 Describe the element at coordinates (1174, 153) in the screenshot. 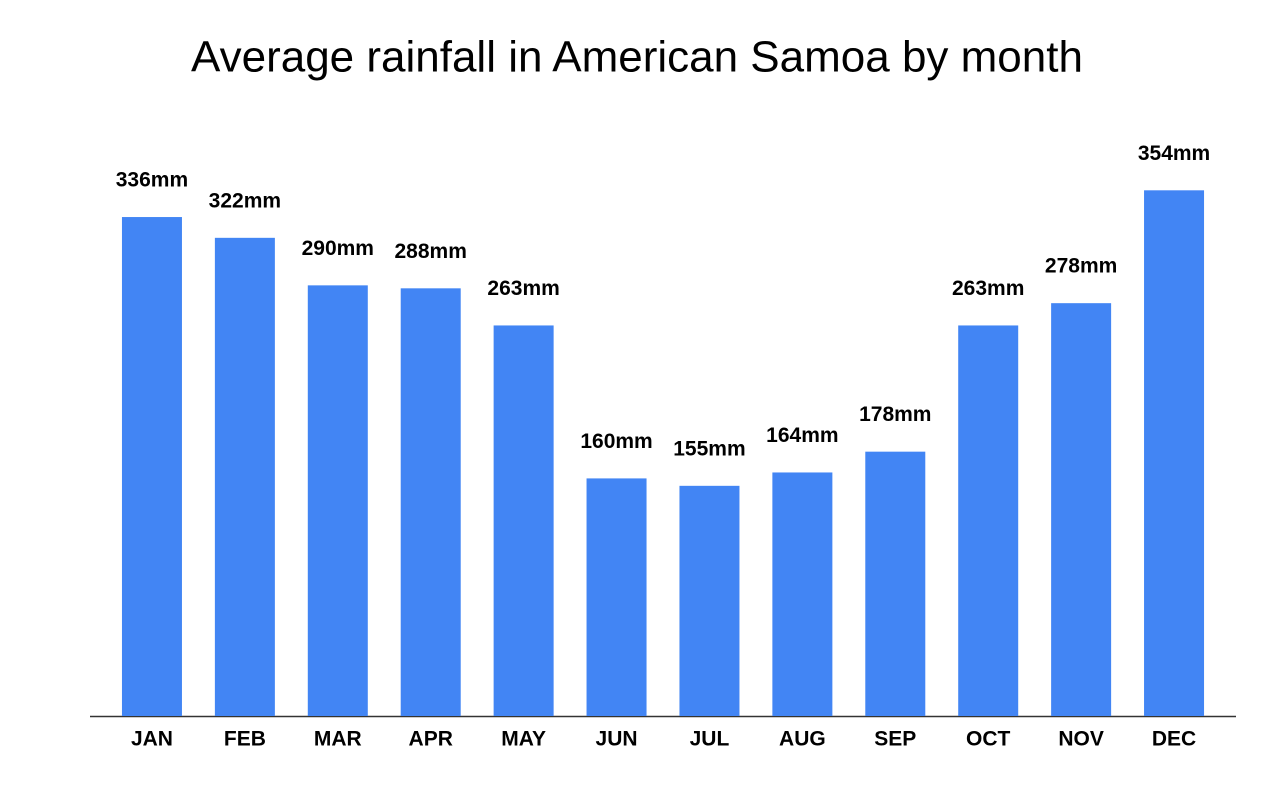

I see `value-label: 354mm` at that location.